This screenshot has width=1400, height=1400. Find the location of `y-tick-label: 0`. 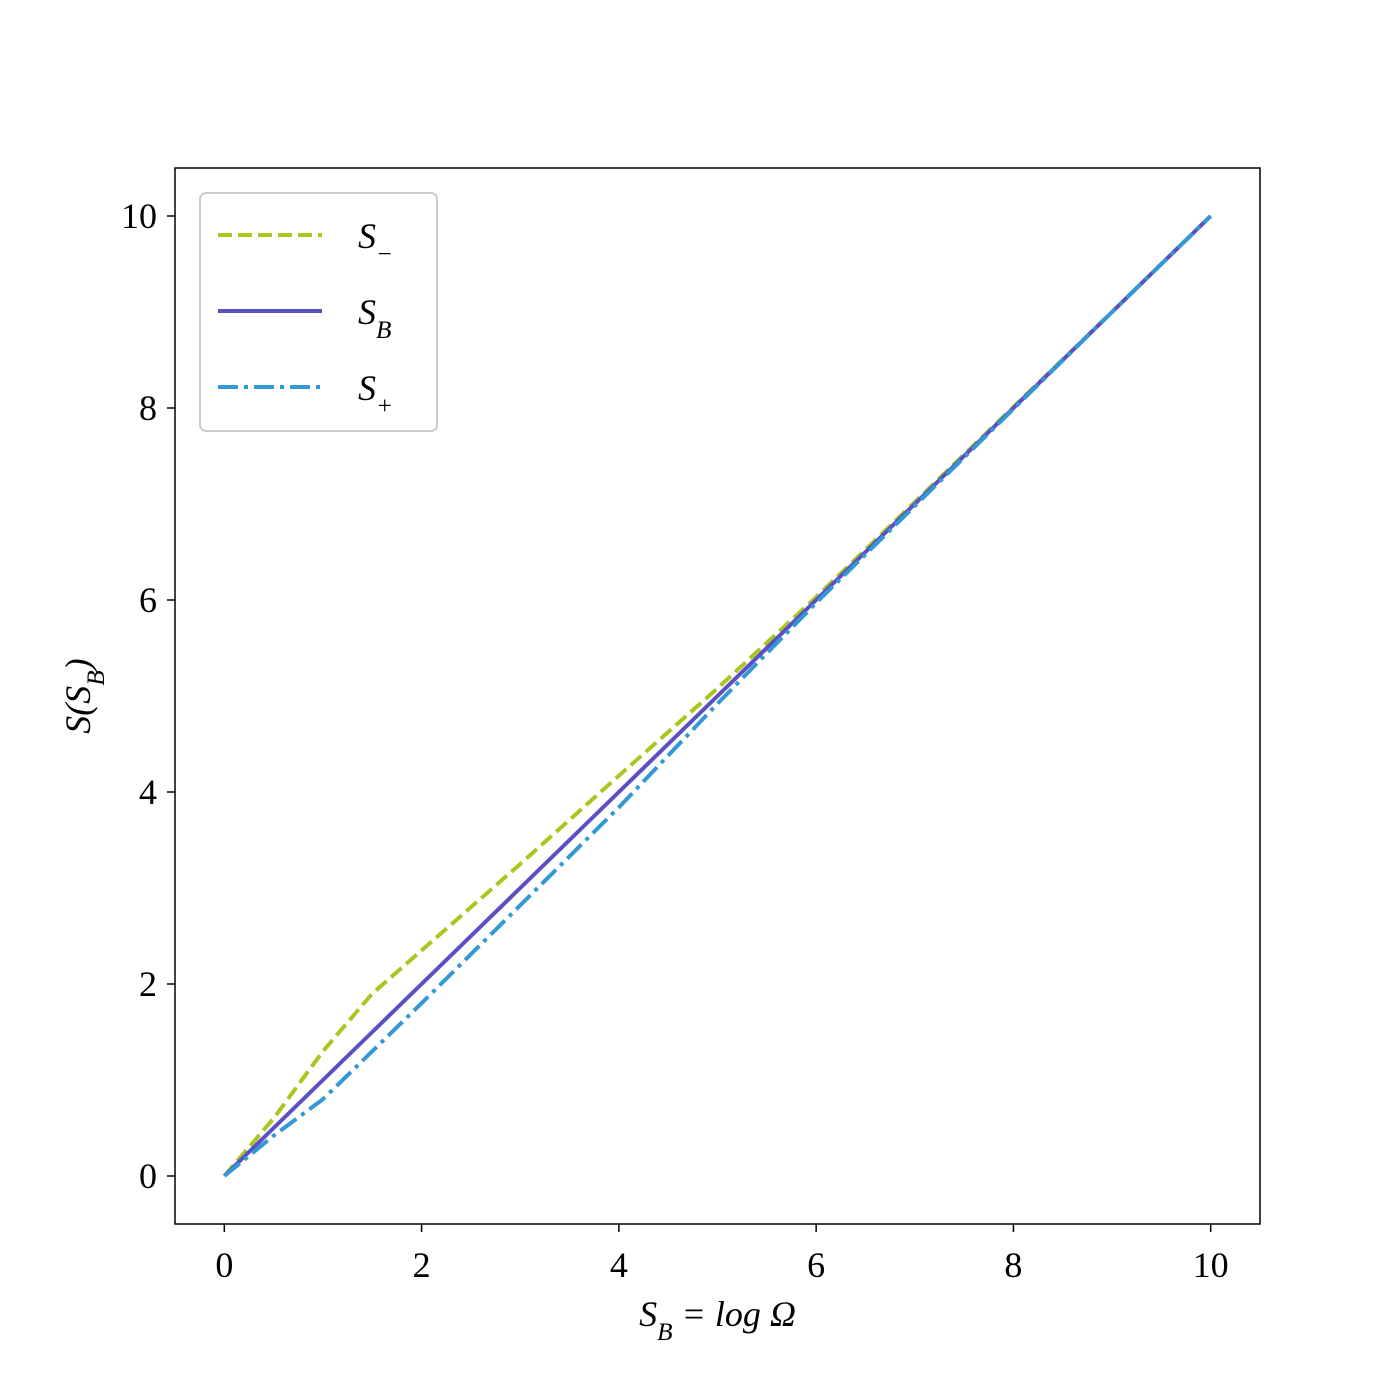

y-tick-label: 0 is located at coordinates (148, 1176).